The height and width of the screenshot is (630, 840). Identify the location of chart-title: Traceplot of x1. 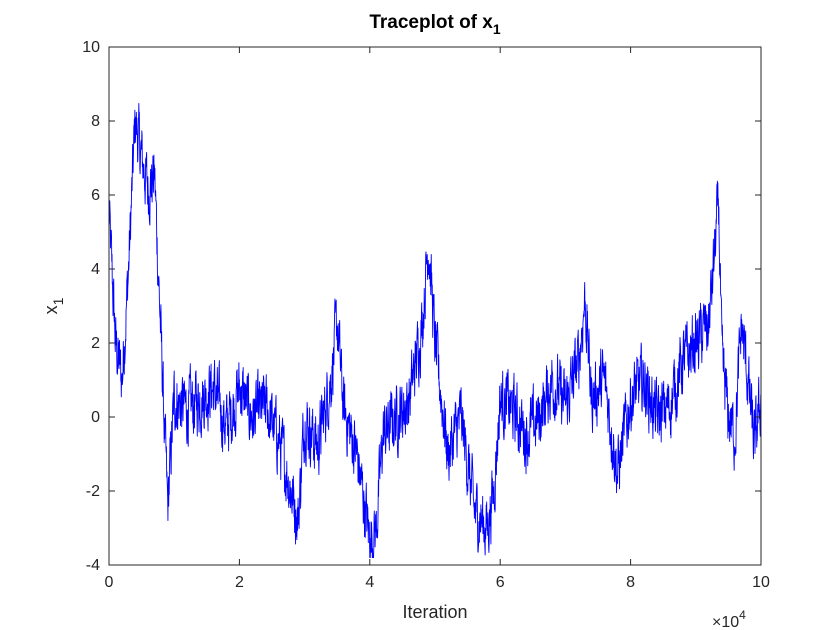
(435, 24).